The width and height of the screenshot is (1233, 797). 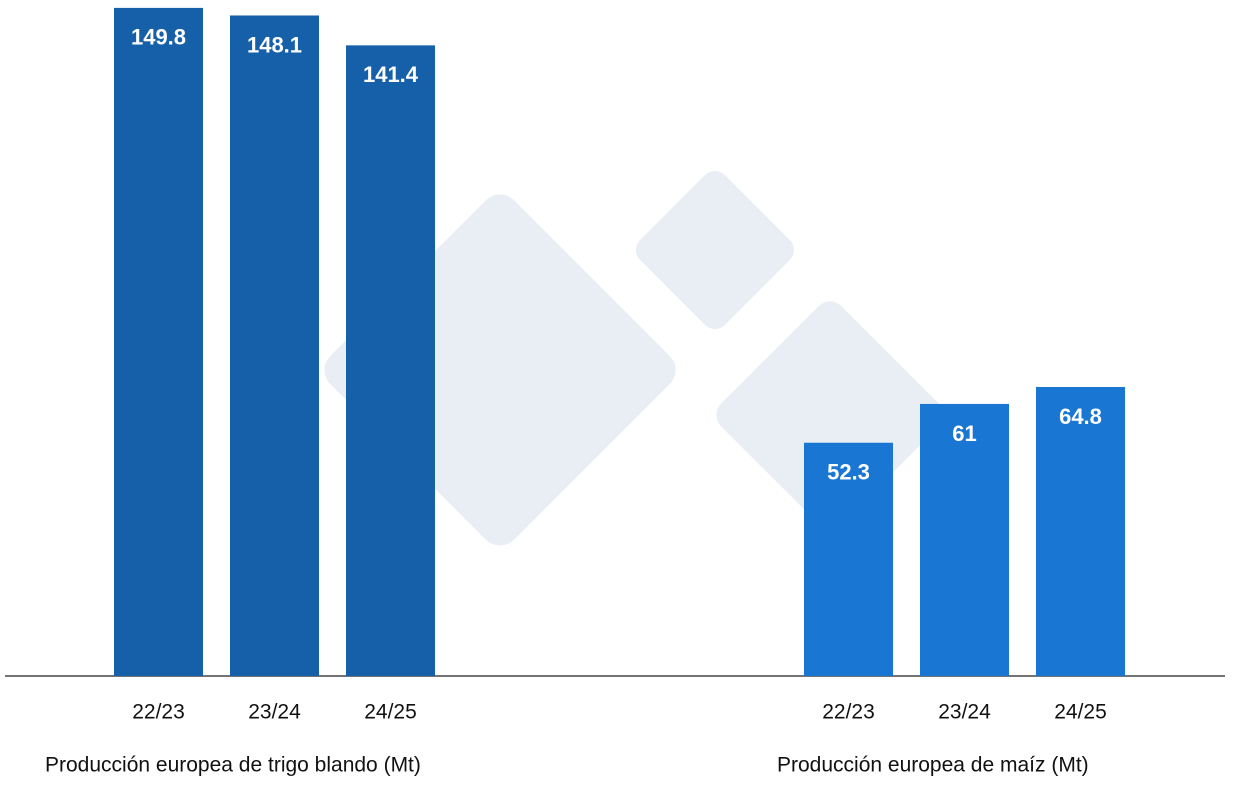 What do you see at coordinates (933, 765) in the screenshot?
I see `group-title: Producción europea de maíz (Mt)` at bounding box center [933, 765].